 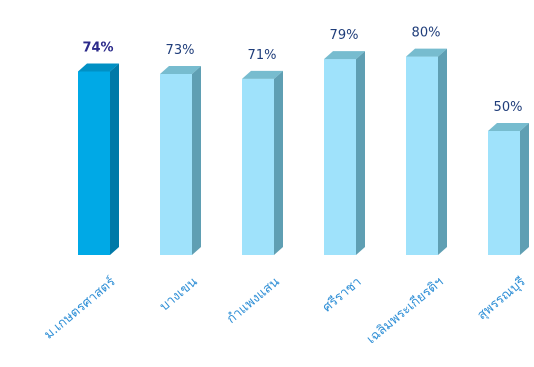 I want to click on category-label: ม.เกษตรศาสตร์, so click(x=80, y=308).